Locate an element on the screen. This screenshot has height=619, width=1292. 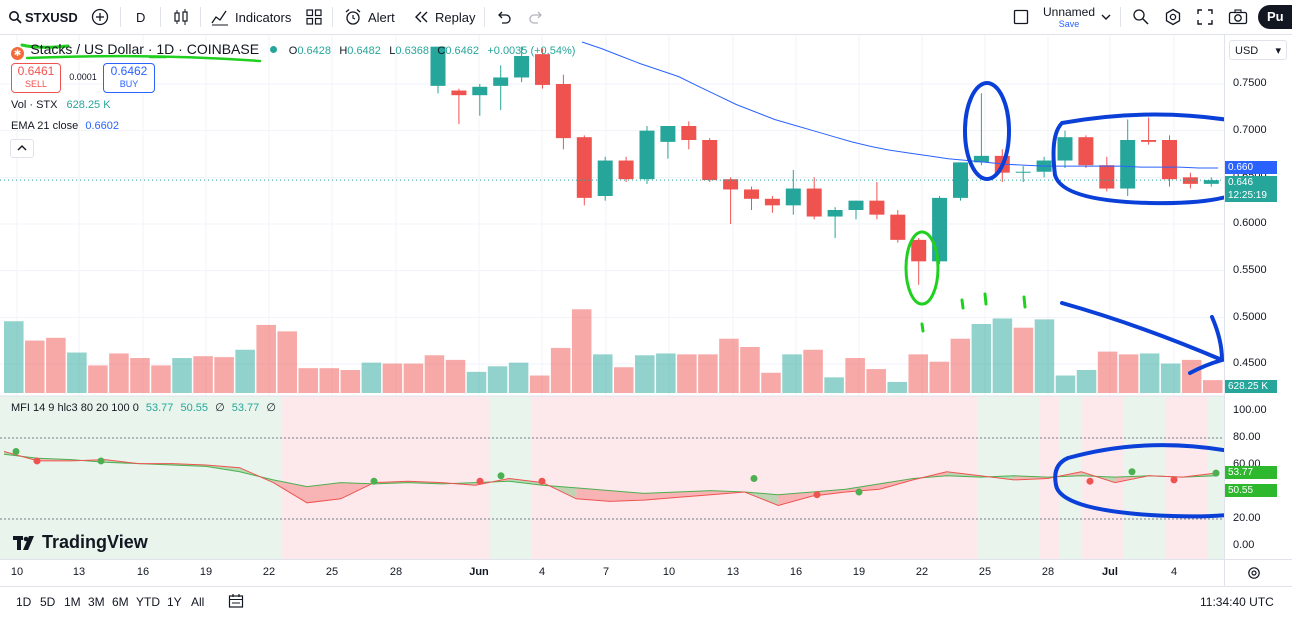
range-button-3m: 3M is located at coordinates (96, 602).